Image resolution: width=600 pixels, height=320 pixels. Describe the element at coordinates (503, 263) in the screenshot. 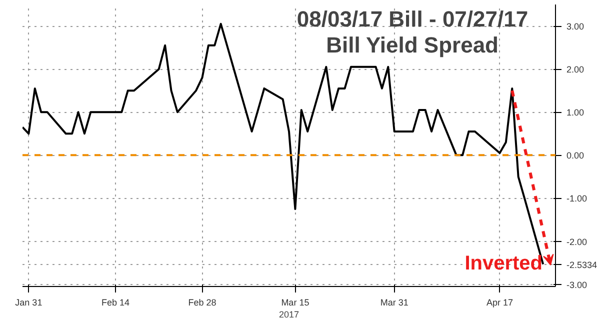

I see `annotation: Inverted` at that location.